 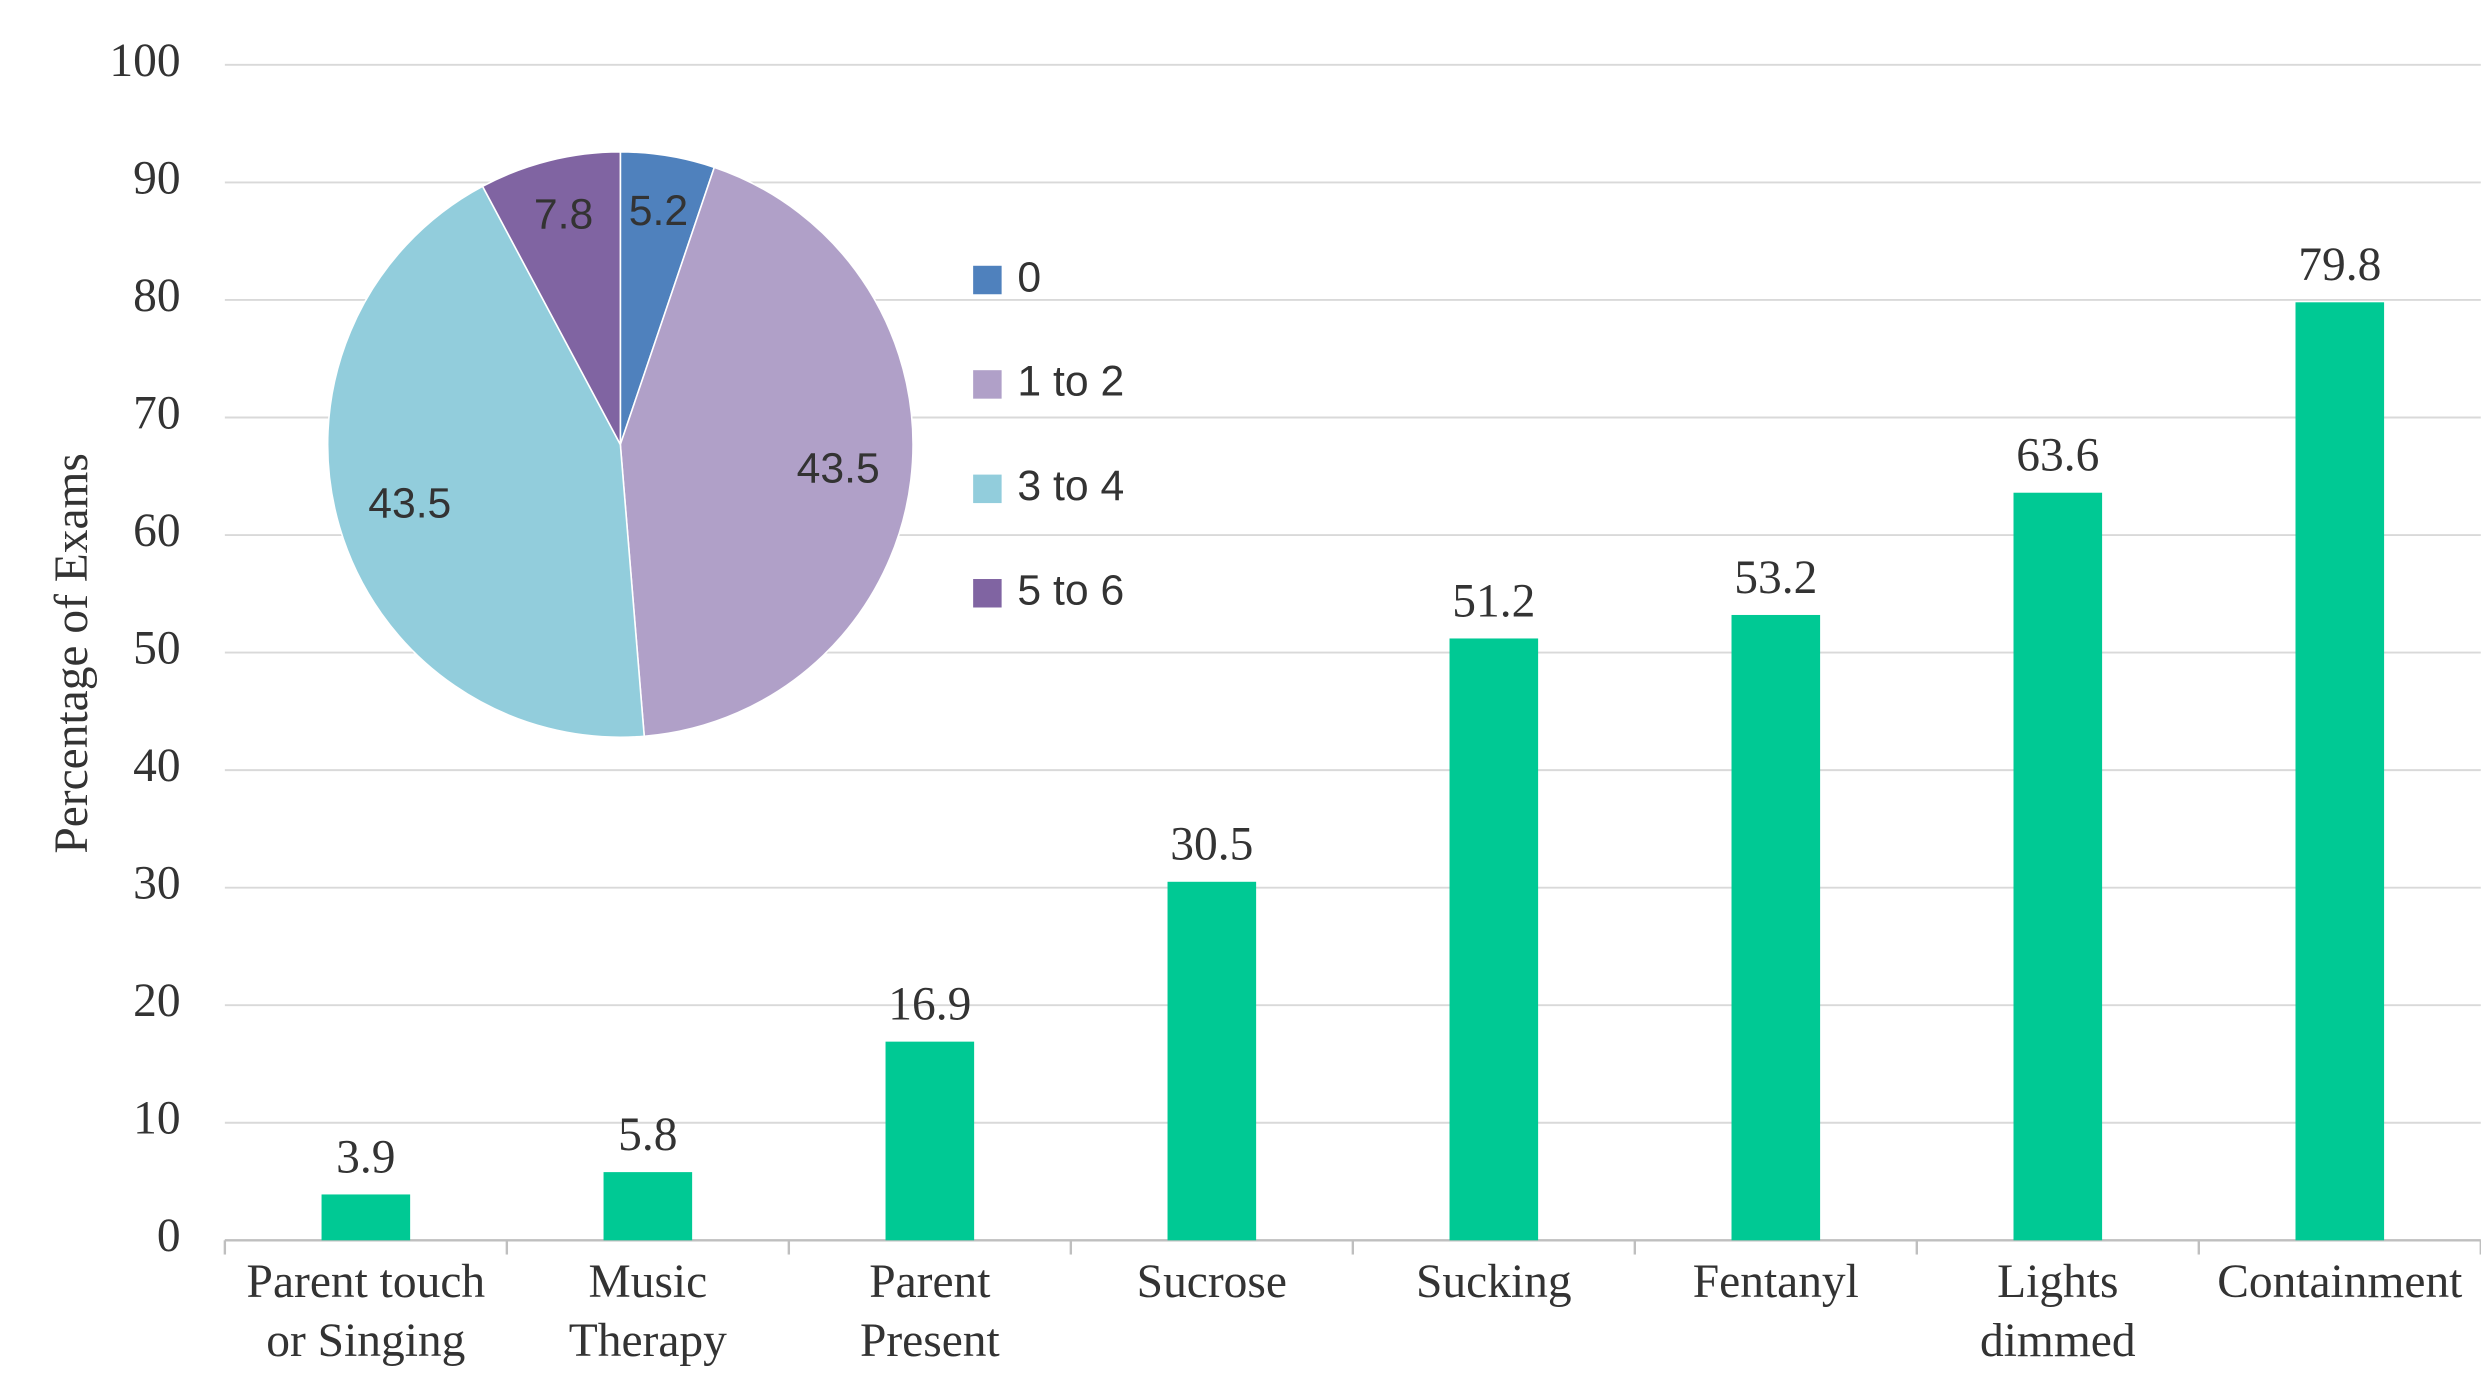 I want to click on y-tick-label: 20, so click(x=156, y=1001).